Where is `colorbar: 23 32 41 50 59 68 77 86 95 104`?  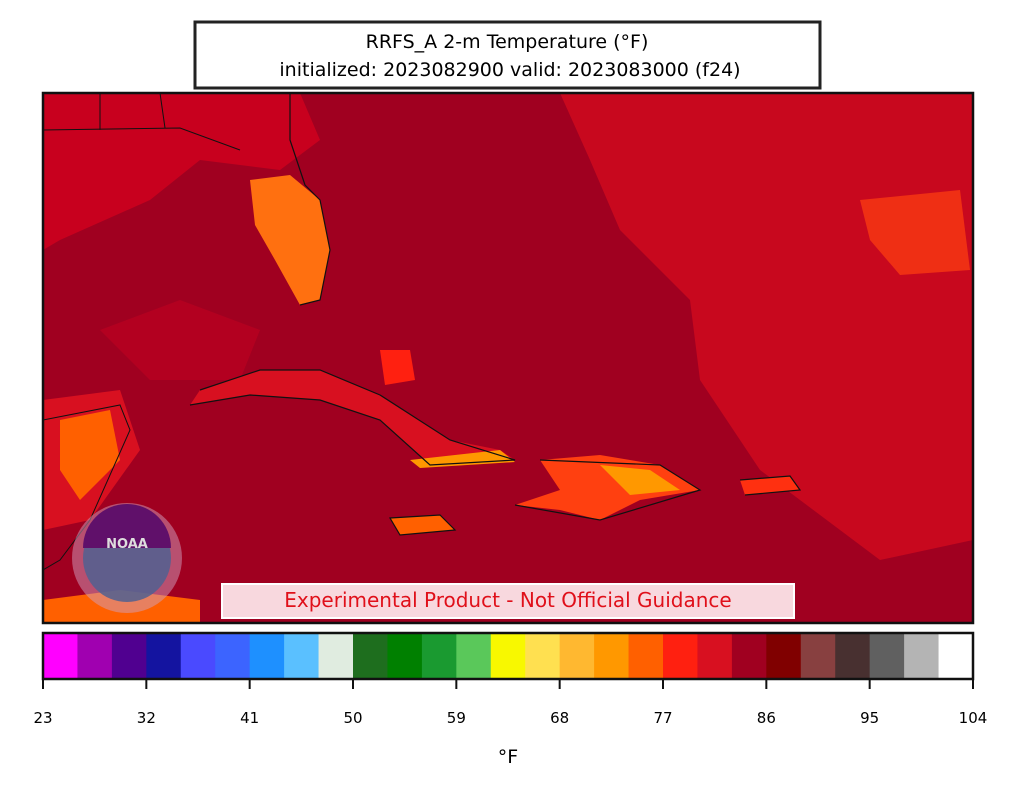
colorbar: 23 32 41 50 59 68 77 86 95 104 is located at coordinates (510, 679).